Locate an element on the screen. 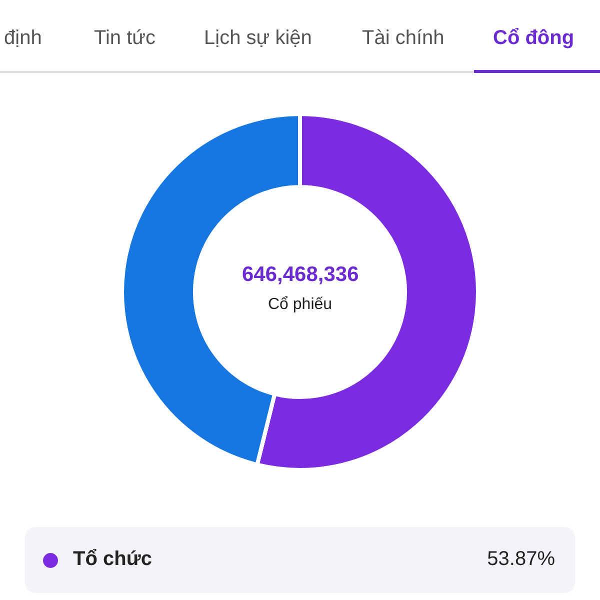 This screenshot has width=600, height=600. text: Cổ đông is located at coordinates (533, 38).